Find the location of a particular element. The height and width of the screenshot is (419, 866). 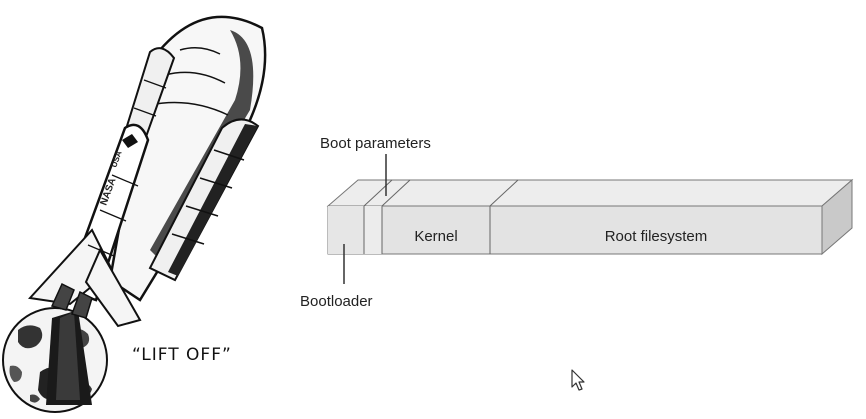

exhaust-plume is located at coordinates (69, 357).